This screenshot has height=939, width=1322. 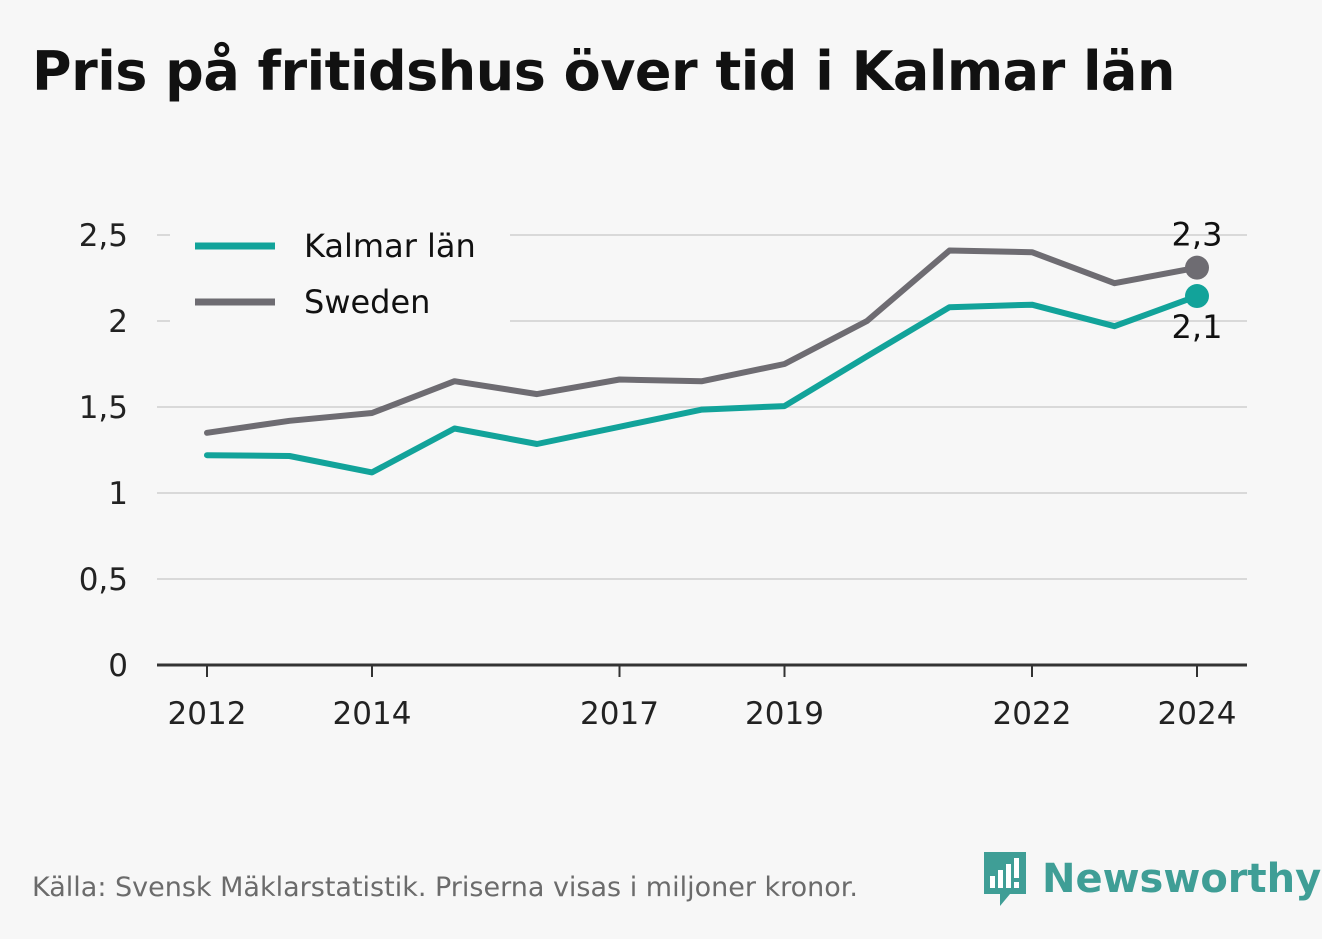 What do you see at coordinates (103, 408) in the screenshot?
I see `y-tick-label: 1,5` at bounding box center [103, 408].